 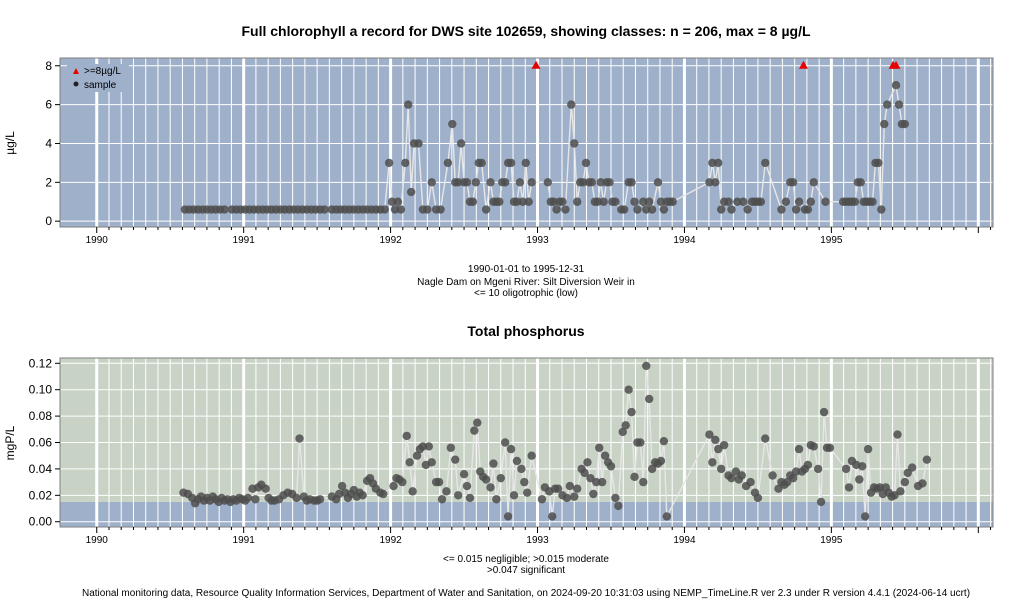 What do you see at coordinates (831, 540) in the screenshot?
I see `x-tick-label: 1995` at bounding box center [831, 540].